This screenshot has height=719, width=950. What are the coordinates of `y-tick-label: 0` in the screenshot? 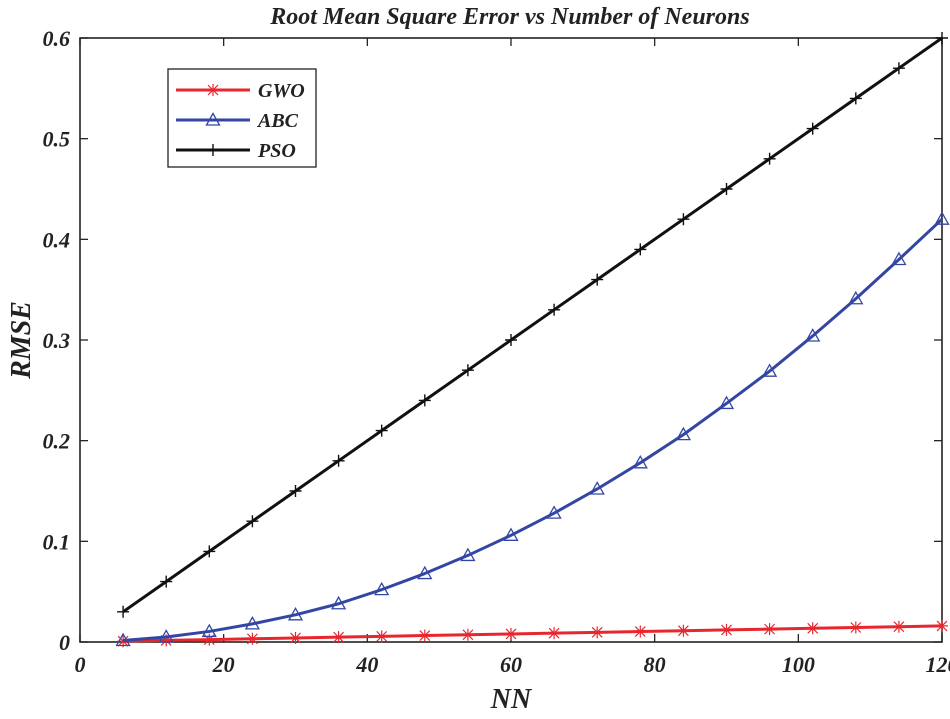 It's located at (64, 642).